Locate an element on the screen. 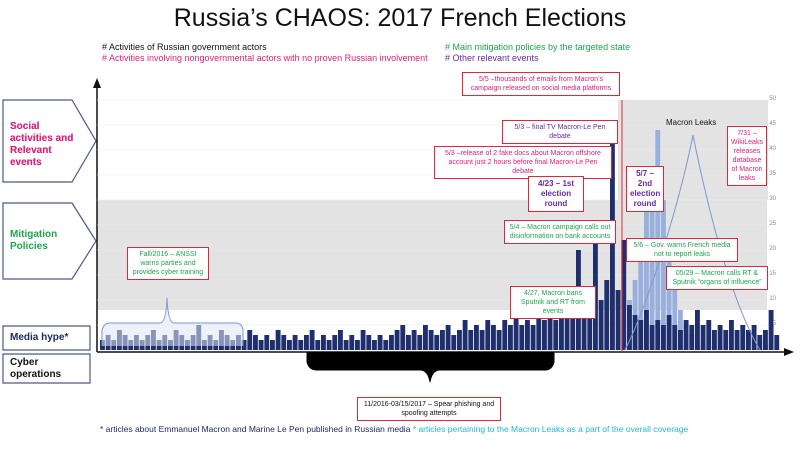 Image resolution: width=800 pixels, height=450 pixels. lane-social-label: Social activities and Relevant events is located at coordinates (46, 145).